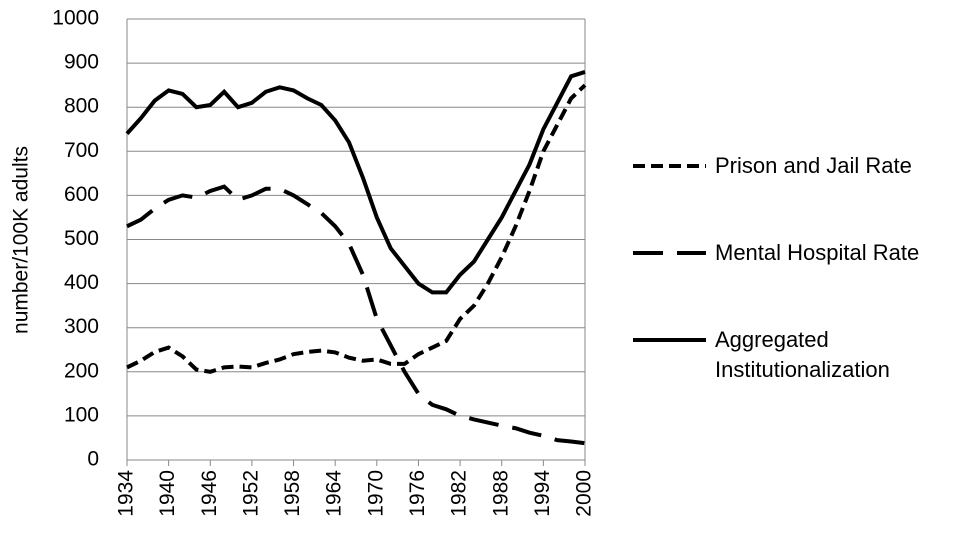  I want to click on x-tick-label: 1982, so click(459, 493).